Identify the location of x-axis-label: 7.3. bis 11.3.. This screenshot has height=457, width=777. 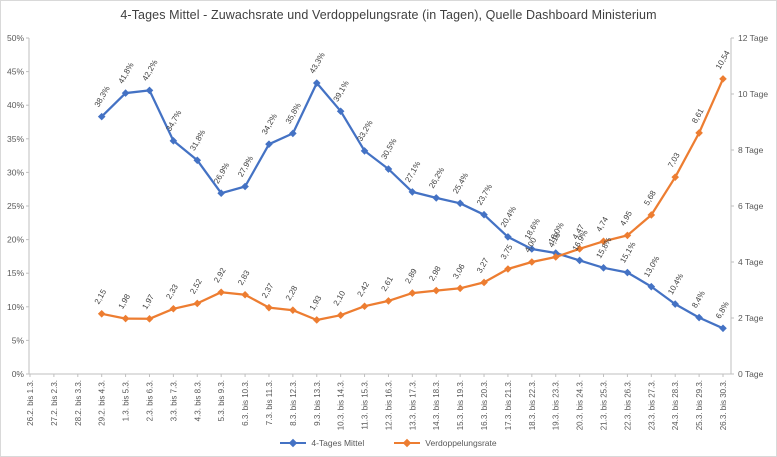
(269, 402).